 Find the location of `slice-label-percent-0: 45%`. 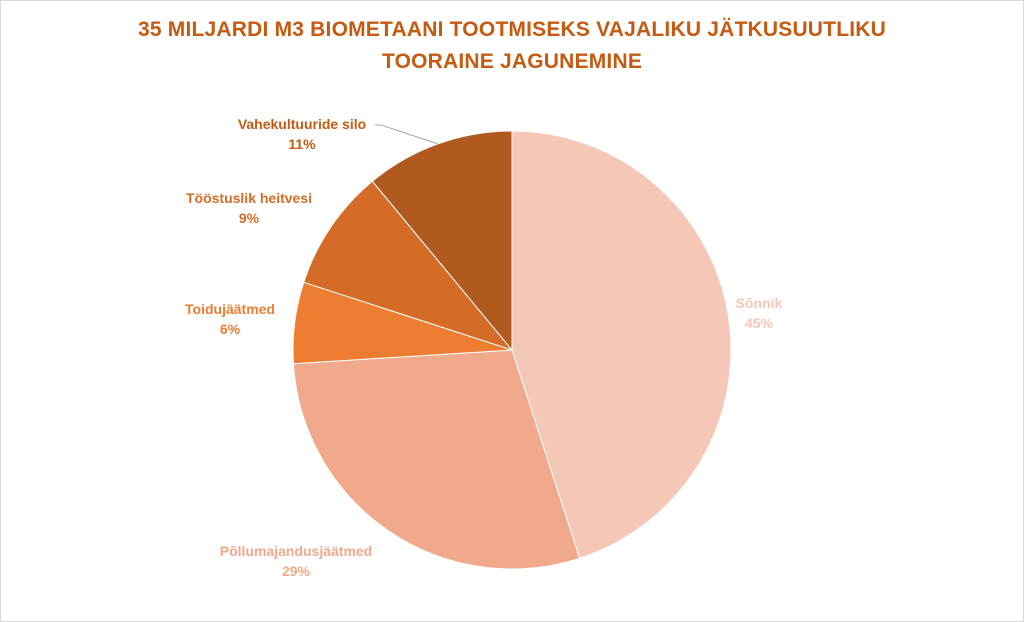

slice-label-percent-0: 45% is located at coordinates (759, 323).